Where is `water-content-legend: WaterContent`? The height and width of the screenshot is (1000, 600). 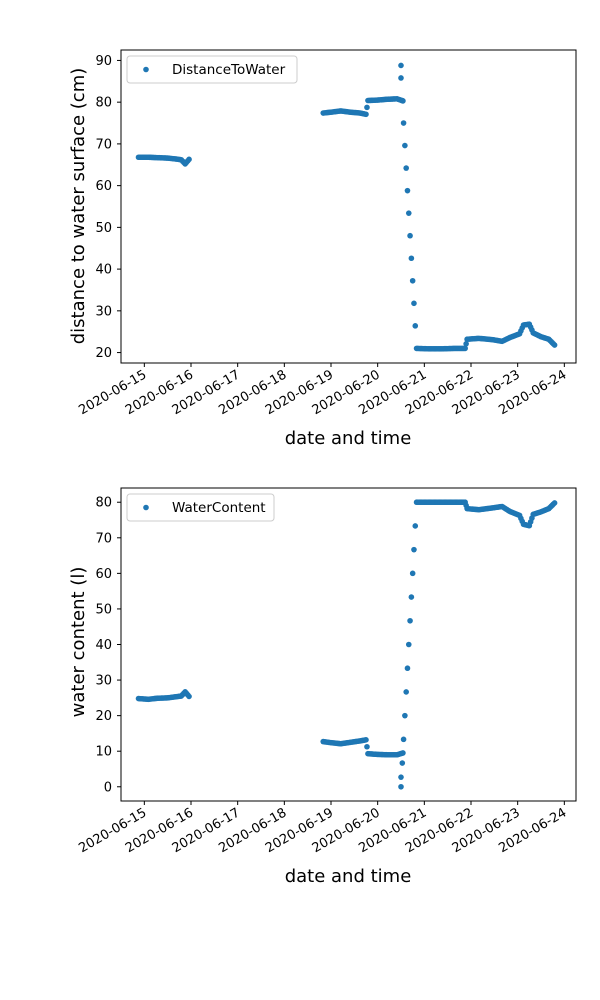
water-content-legend: WaterContent is located at coordinates (200, 507).